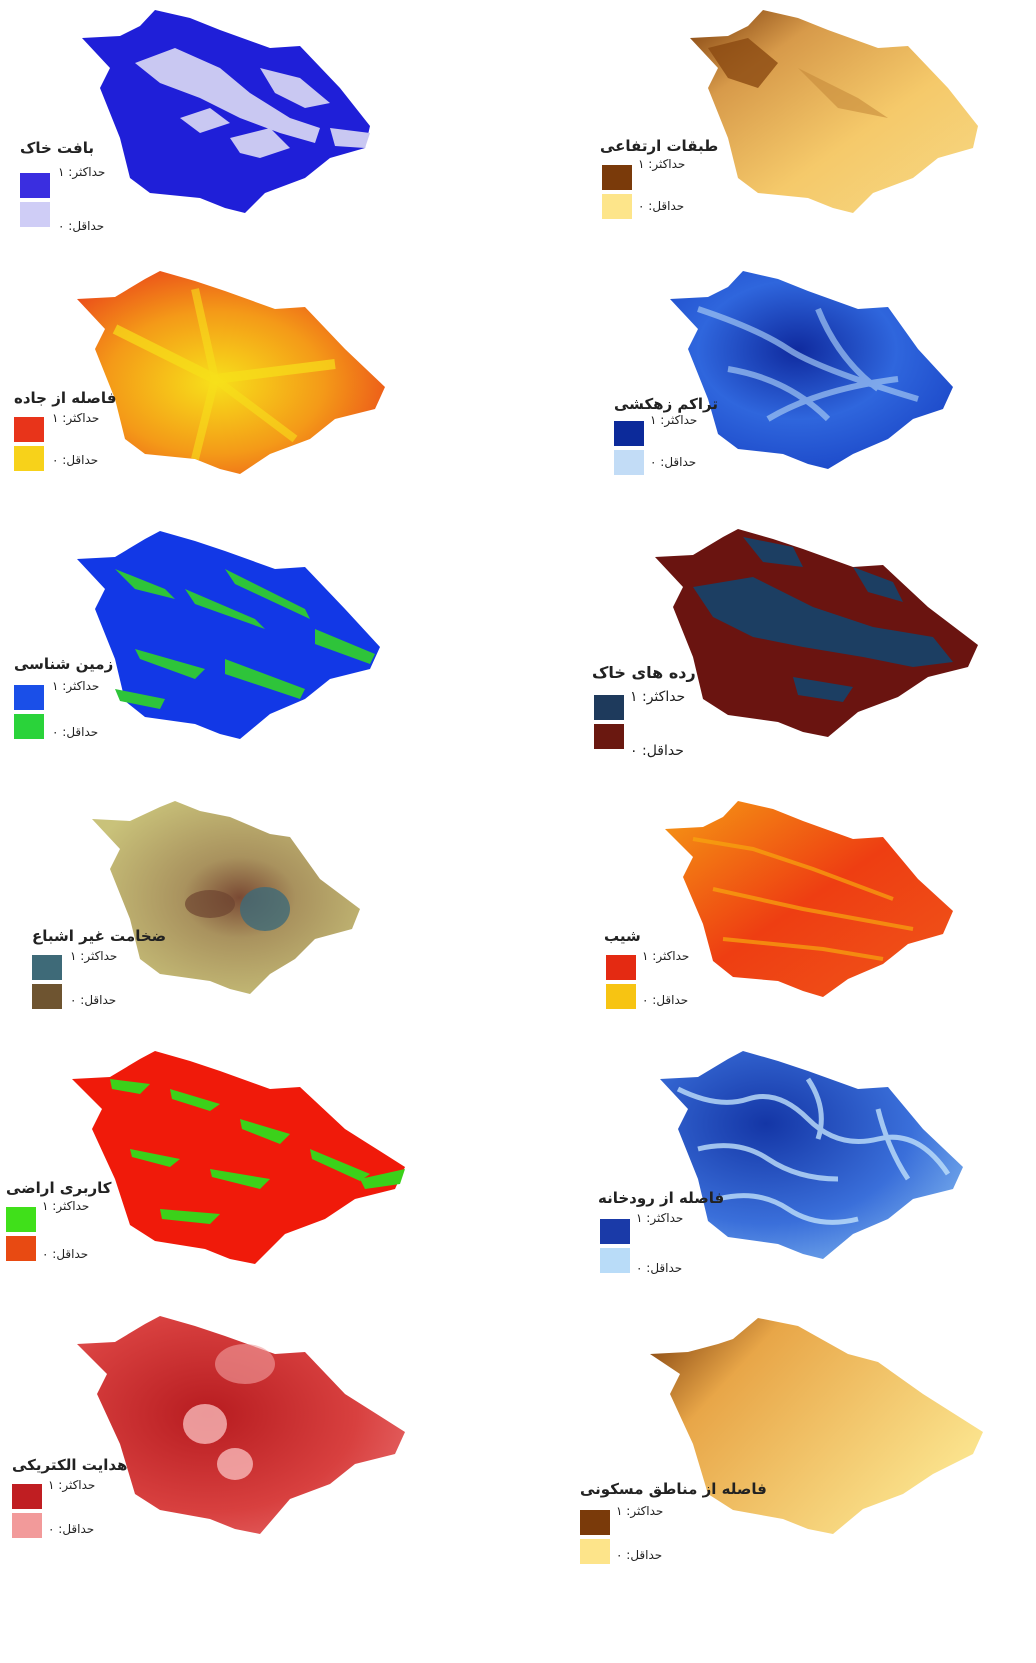 The width and height of the screenshot is (1036, 1663). Describe the element at coordinates (659, 146) in the screenshot. I see `legend-title: طبقات ارتفاعی` at that location.